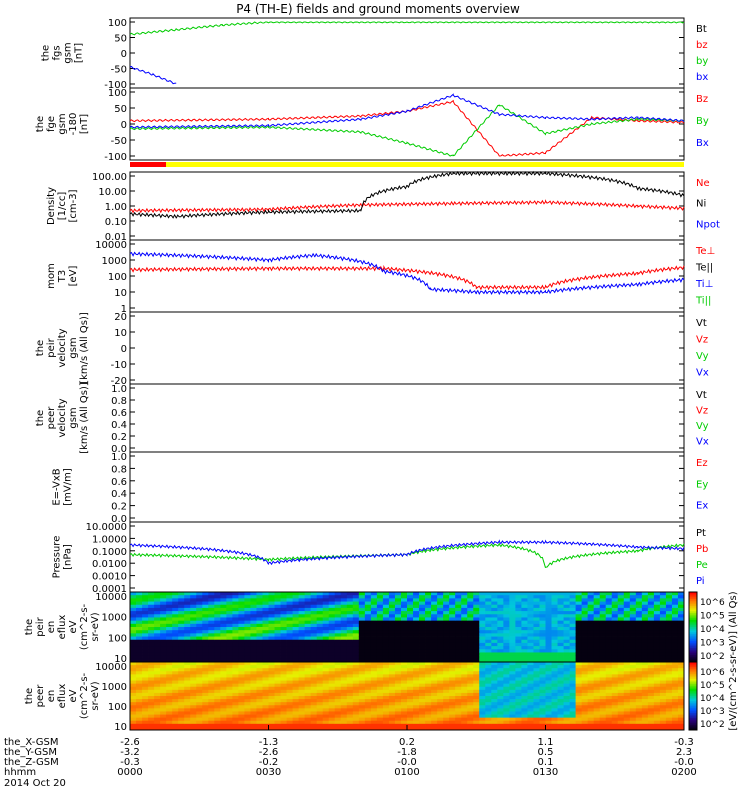  What do you see at coordinates (407, 348) in the screenshot?
I see `panel-frame` at bounding box center [407, 348].